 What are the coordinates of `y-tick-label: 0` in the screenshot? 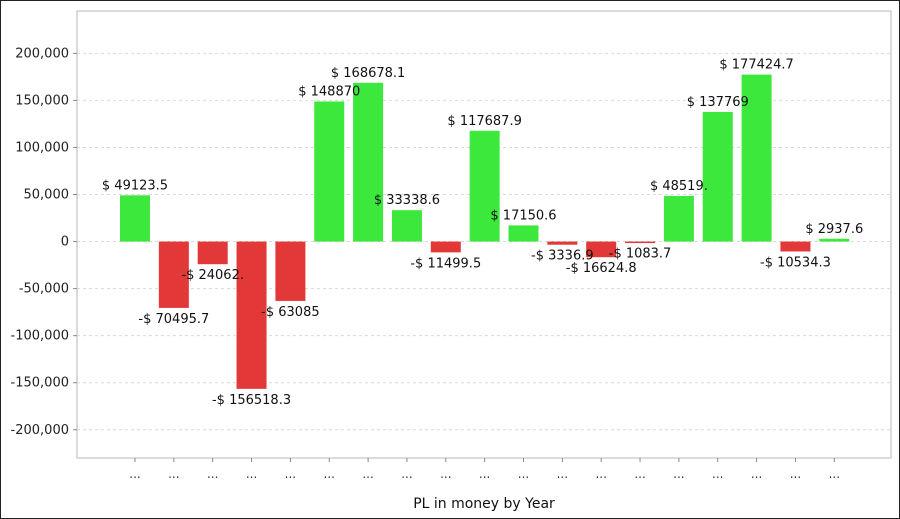 It's located at (65, 242).